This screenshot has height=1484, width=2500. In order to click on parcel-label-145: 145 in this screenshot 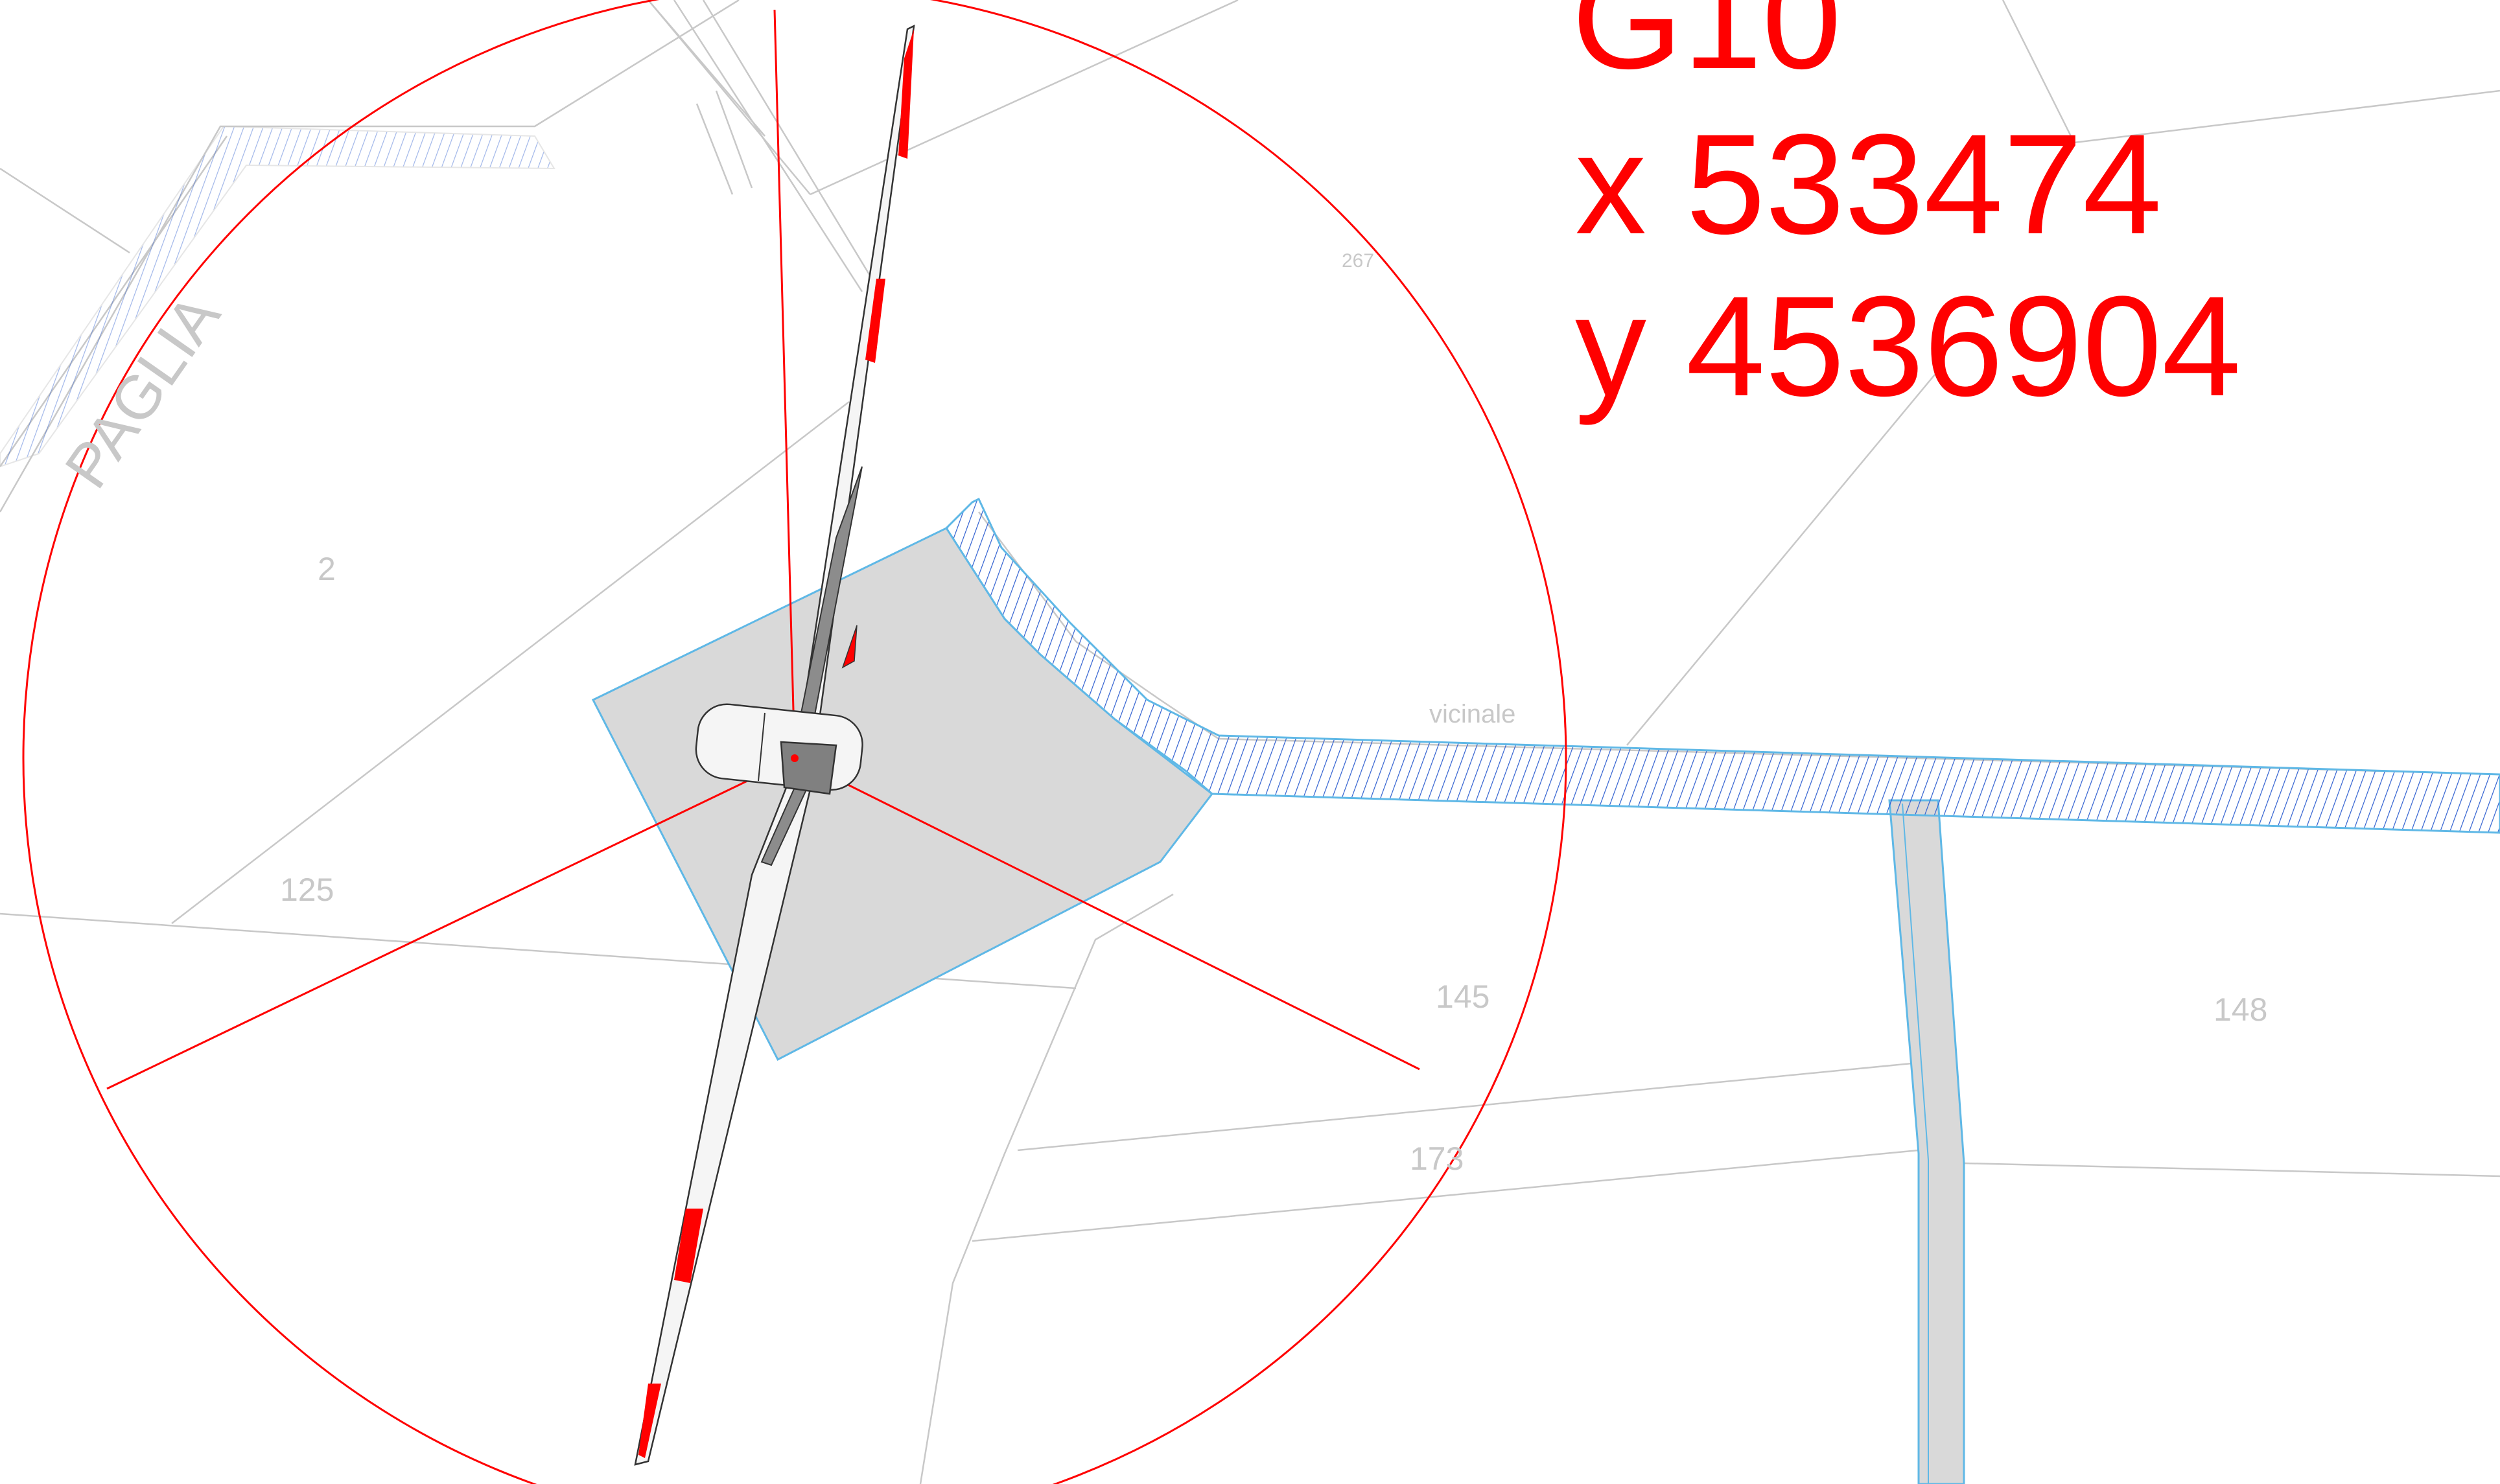, I will do `click(1462, 997)`.